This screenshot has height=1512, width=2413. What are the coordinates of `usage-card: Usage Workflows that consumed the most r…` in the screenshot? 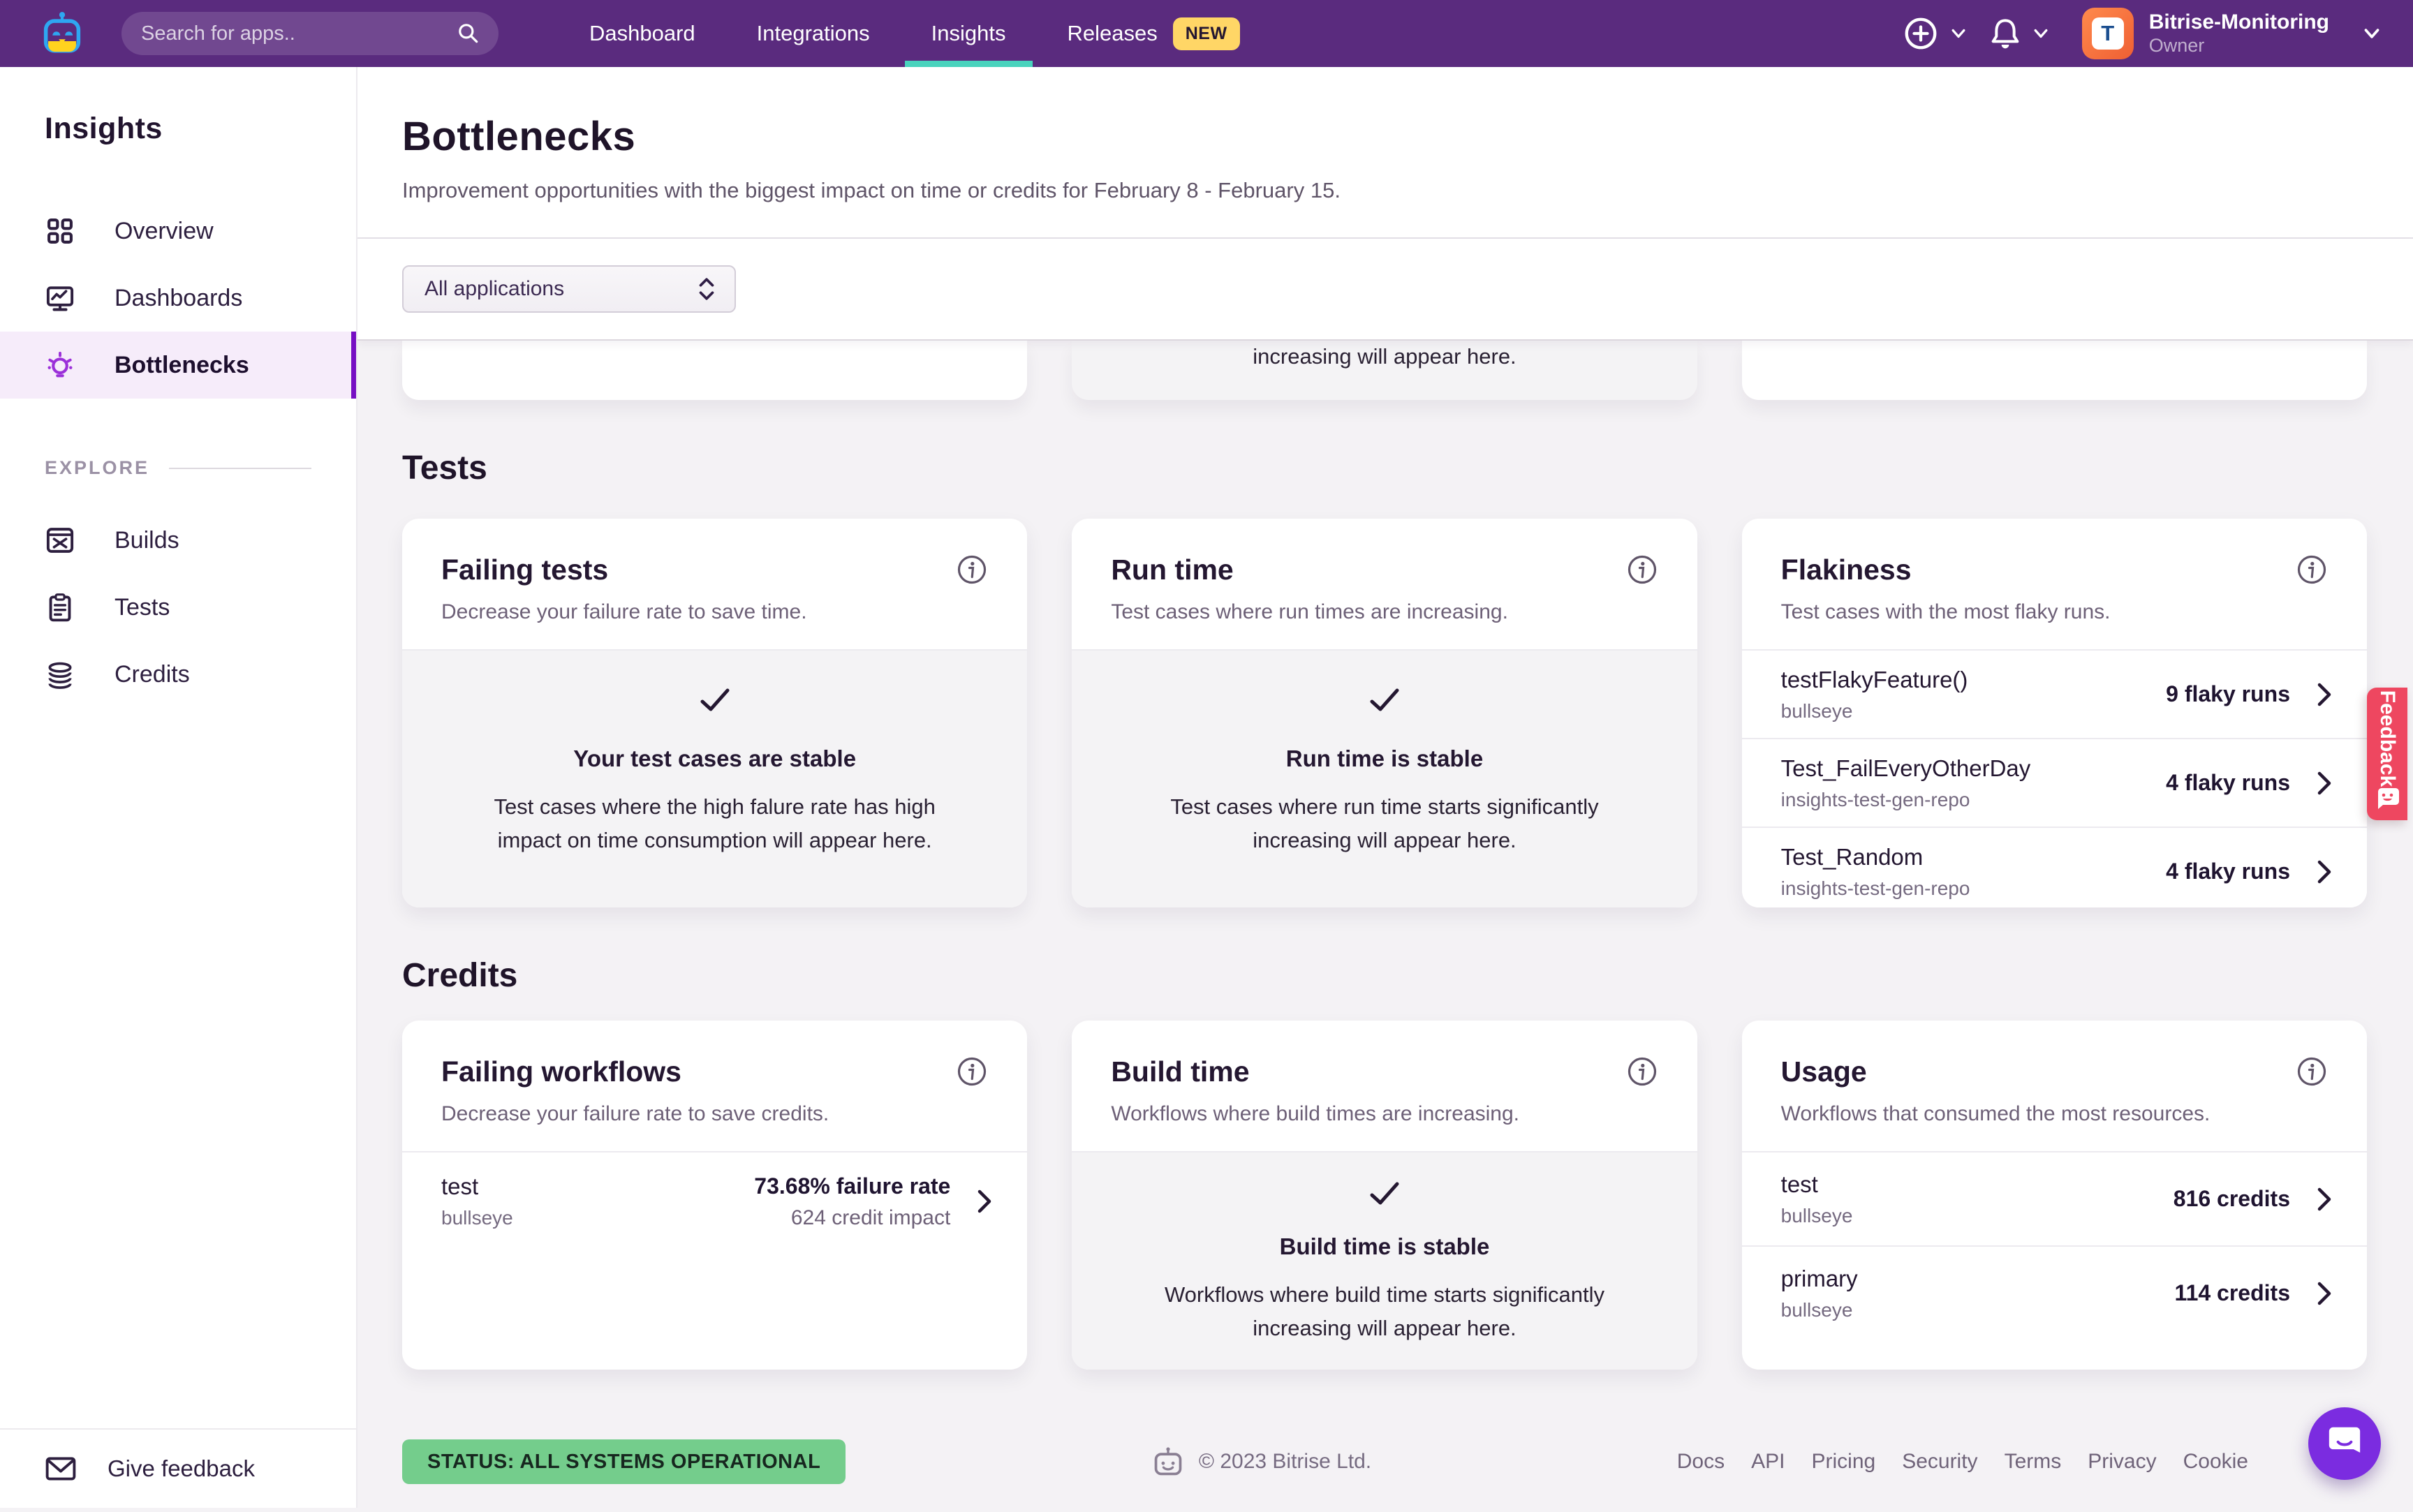 It's located at (2054, 1195).